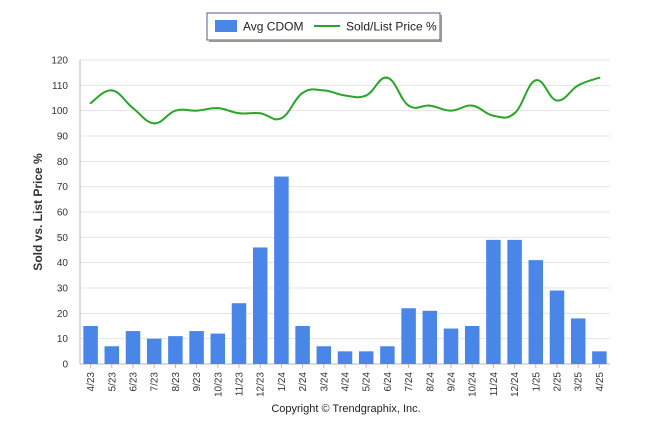  Describe the element at coordinates (273, 27) in the screenshot. I see `legend-label-avg-cdom: Avg CDOM` at that location.